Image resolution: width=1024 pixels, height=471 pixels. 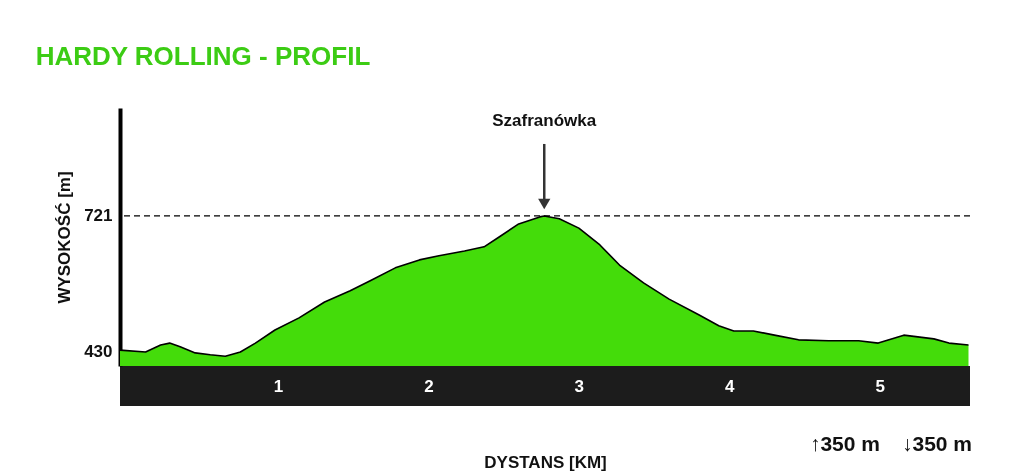 What do you see at coordinates (545, 461) in the screenshot?
I see `x-axis-title: DYSTANS [KM]` at bounding box center [545, 461].